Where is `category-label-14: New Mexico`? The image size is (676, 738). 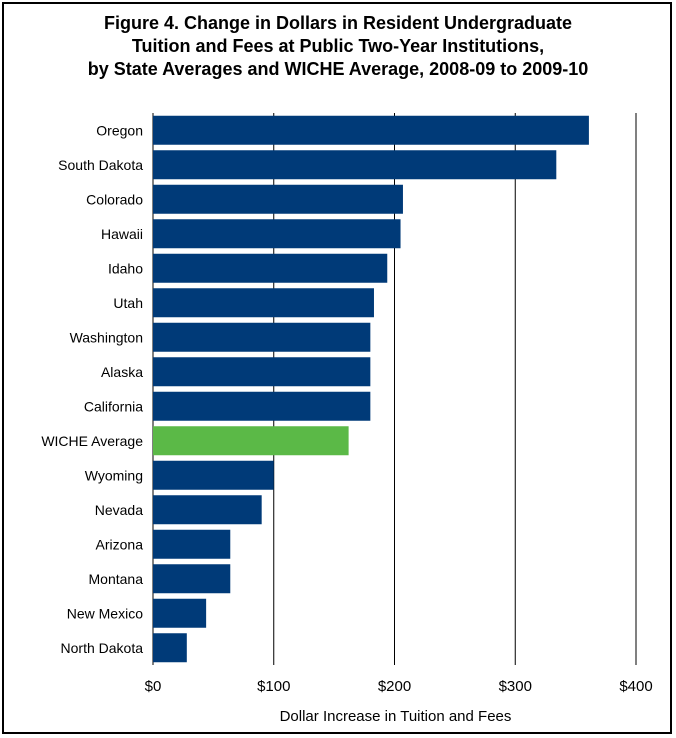
category-label-14: New Mexico is located at coordinates (105, 613).